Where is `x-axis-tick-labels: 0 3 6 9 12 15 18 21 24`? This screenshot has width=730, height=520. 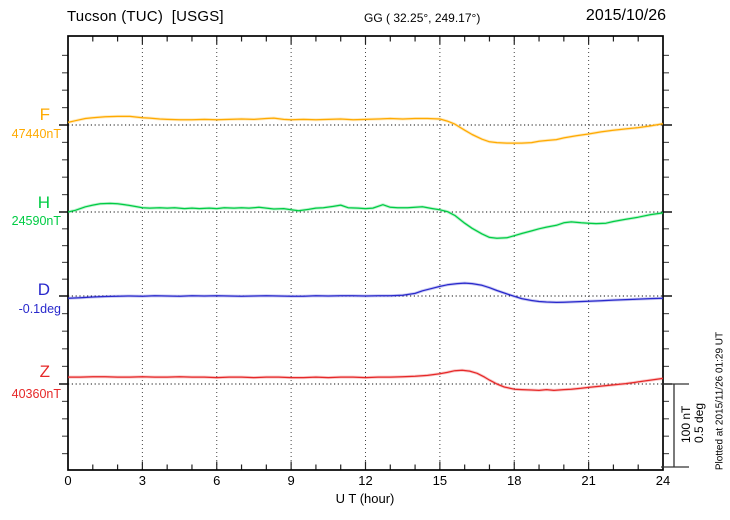
x-axis-tick-labels: 0 3 6 9 12 15 18 21 24 is located at coordinates (365, 482).